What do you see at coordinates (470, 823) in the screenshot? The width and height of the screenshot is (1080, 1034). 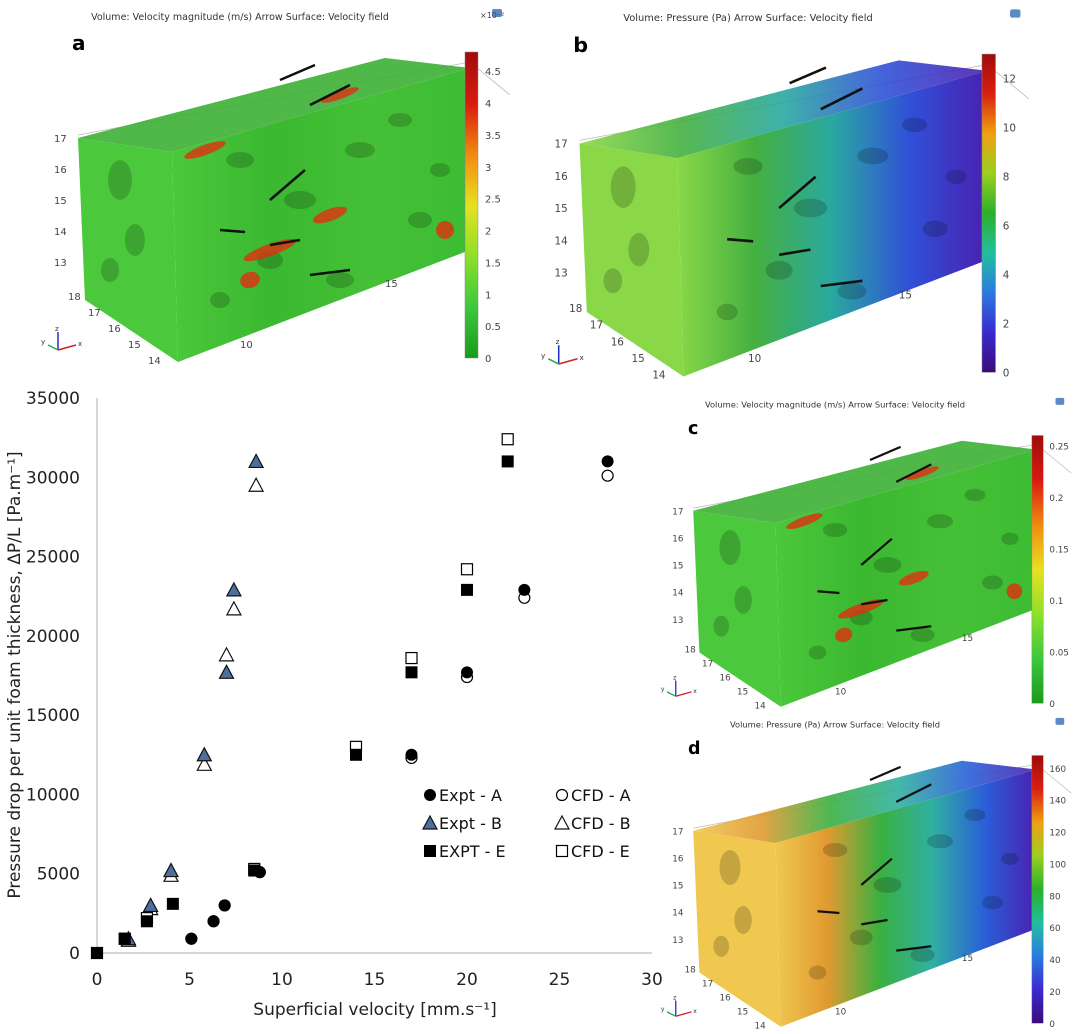 I see `legend-label: Expt - B` at bounding box center [470, 823].